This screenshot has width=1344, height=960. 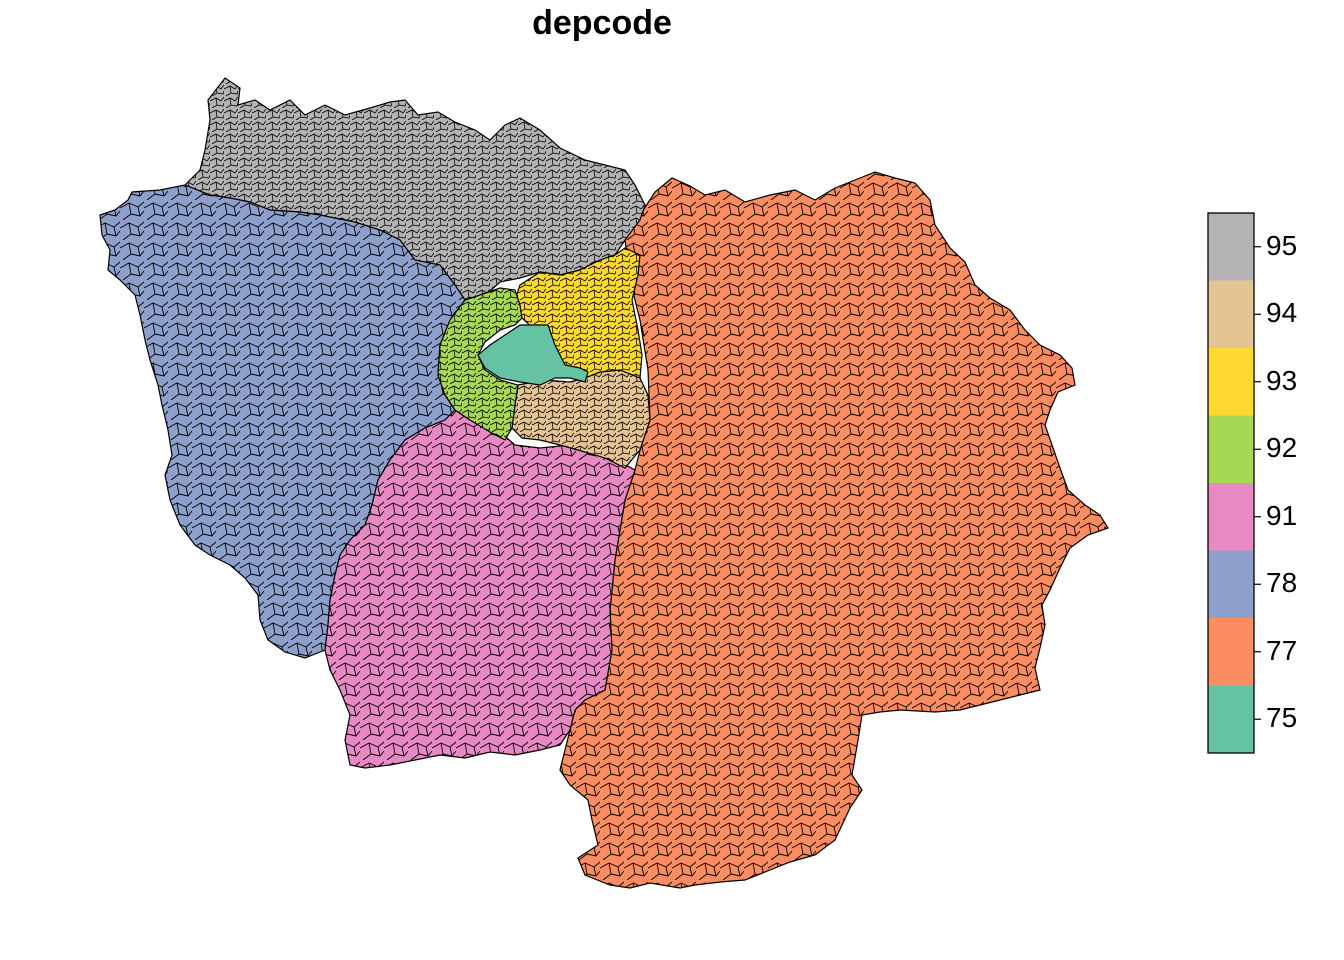 I want to click on region-75-fill, so click(x=533, y=355).